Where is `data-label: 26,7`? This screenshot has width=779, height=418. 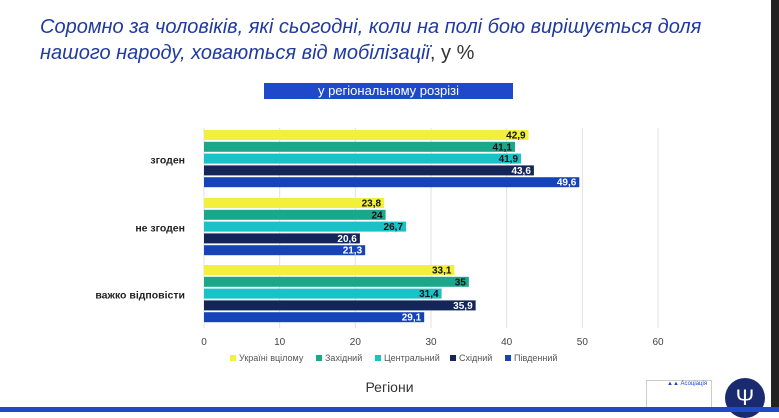 data-label: 26,7 is located at coordinates (394, 227).